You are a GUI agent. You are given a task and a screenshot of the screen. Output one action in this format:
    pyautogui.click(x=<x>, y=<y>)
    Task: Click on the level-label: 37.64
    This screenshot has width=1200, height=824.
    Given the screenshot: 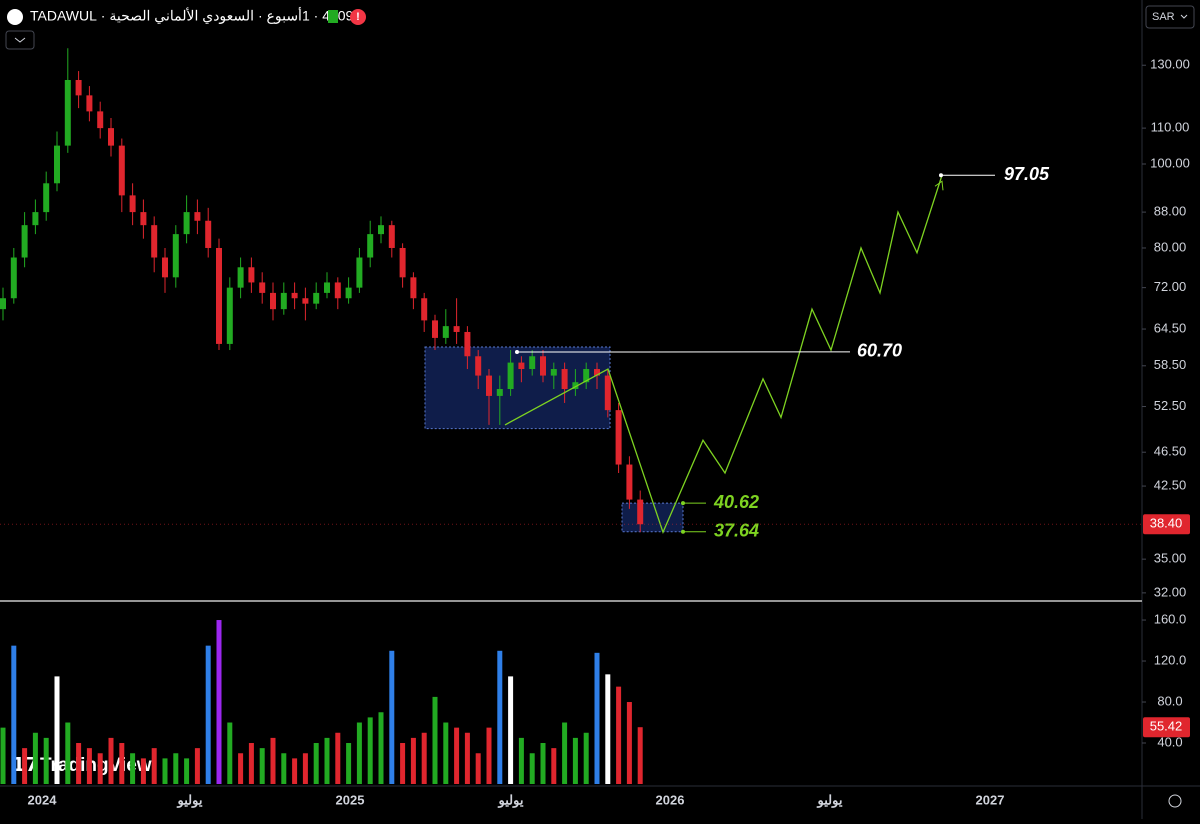 What is the action you would take?
    pyautogui.click(x=736, y=531)
    